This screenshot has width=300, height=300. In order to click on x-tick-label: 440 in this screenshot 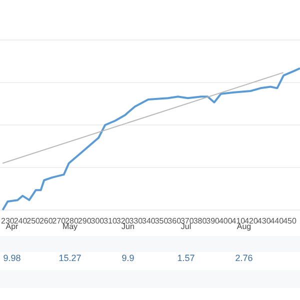, I will do `click(277, 221)`.